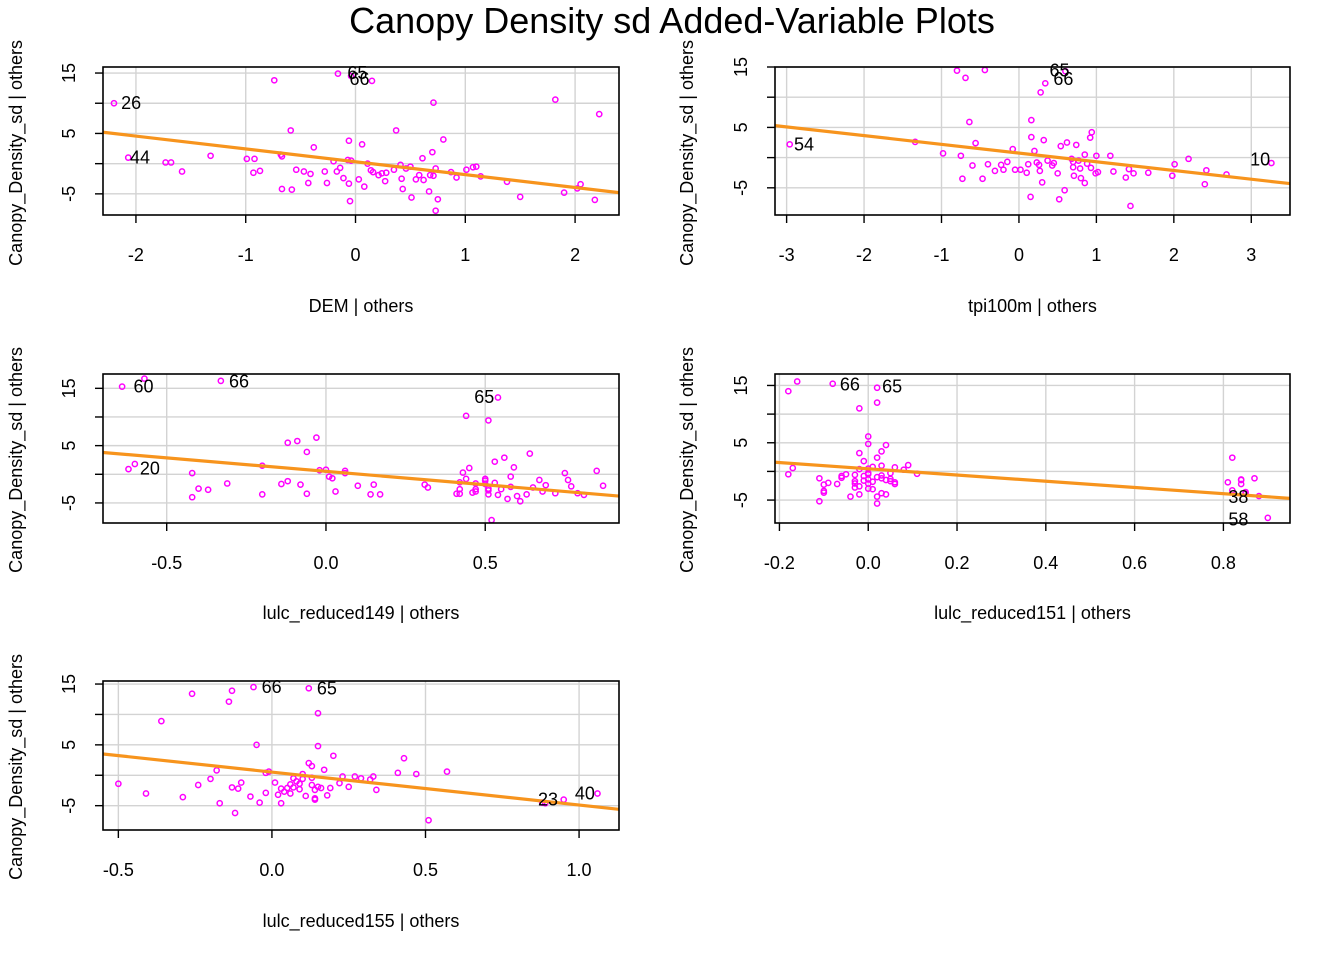 The image size is (1344, 960). I want to click on x-tick-label: 0.0, so click(868, 563).